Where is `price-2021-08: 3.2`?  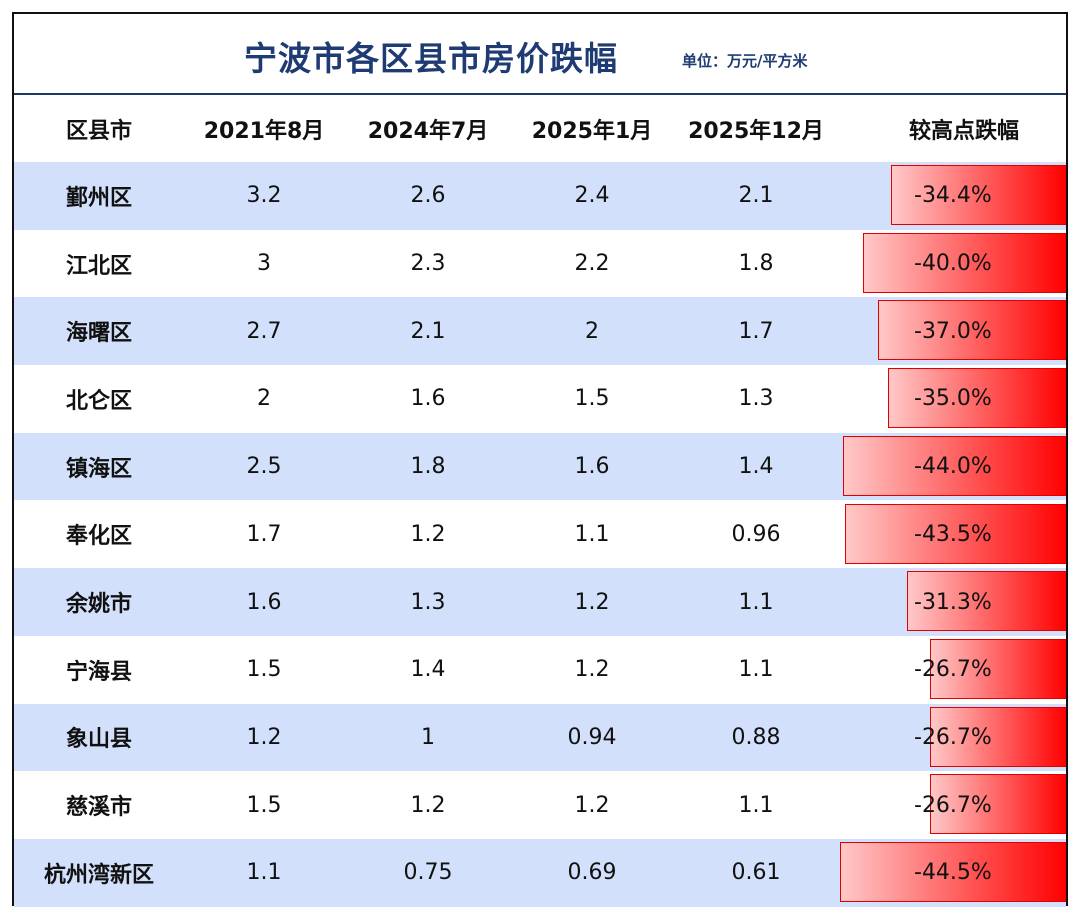 price-2021-08: 3.2 is located at coordinates (264, 196).